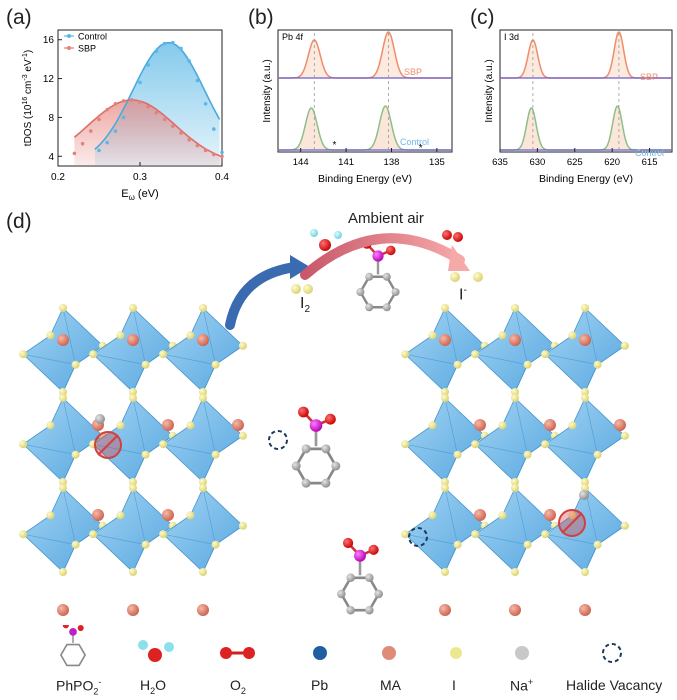  What do you see at coordinates (454, 685) in the screenshot?
I see `legend-label-iodine: I` at bounding box center [454, 685].